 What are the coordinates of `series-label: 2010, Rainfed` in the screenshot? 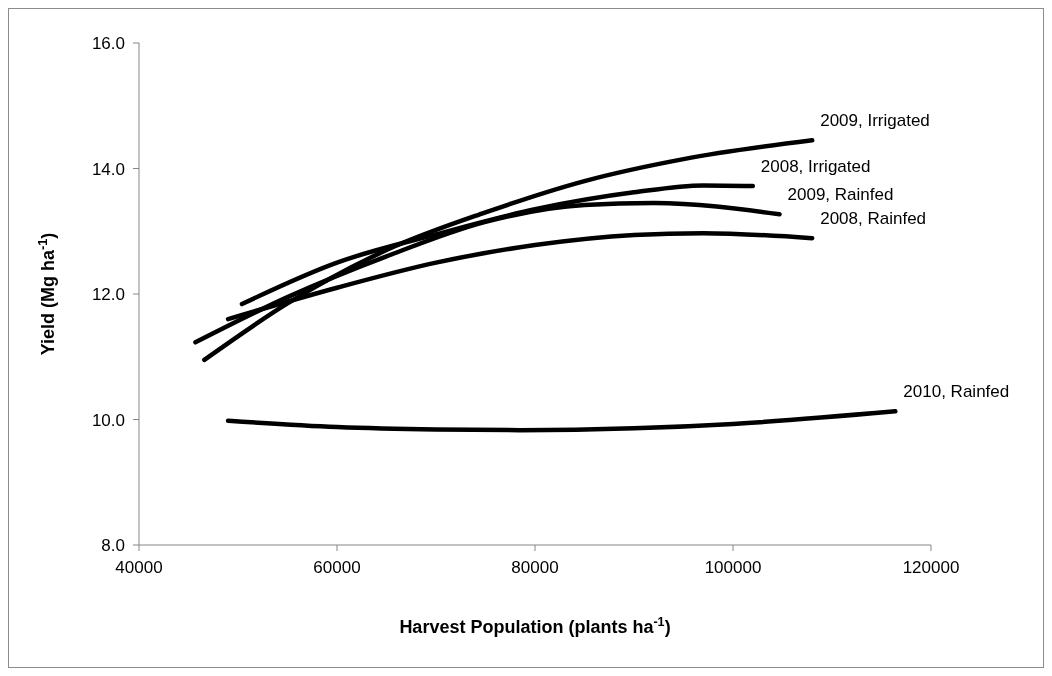 It's located at (956, 392).